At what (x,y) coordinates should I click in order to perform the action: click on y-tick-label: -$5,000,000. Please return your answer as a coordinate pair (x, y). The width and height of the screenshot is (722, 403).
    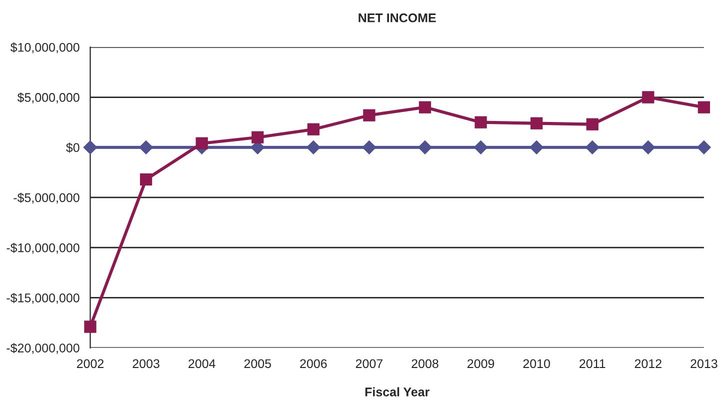
    Looking at the image, I should click on (47, 198).